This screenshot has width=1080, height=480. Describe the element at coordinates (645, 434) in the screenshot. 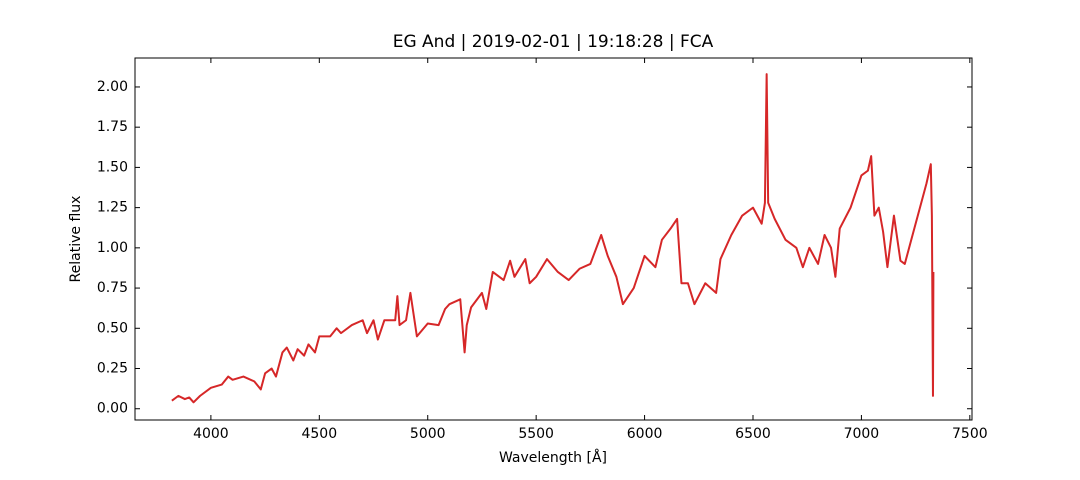

I see `x-tick-label: 6000` at that location.